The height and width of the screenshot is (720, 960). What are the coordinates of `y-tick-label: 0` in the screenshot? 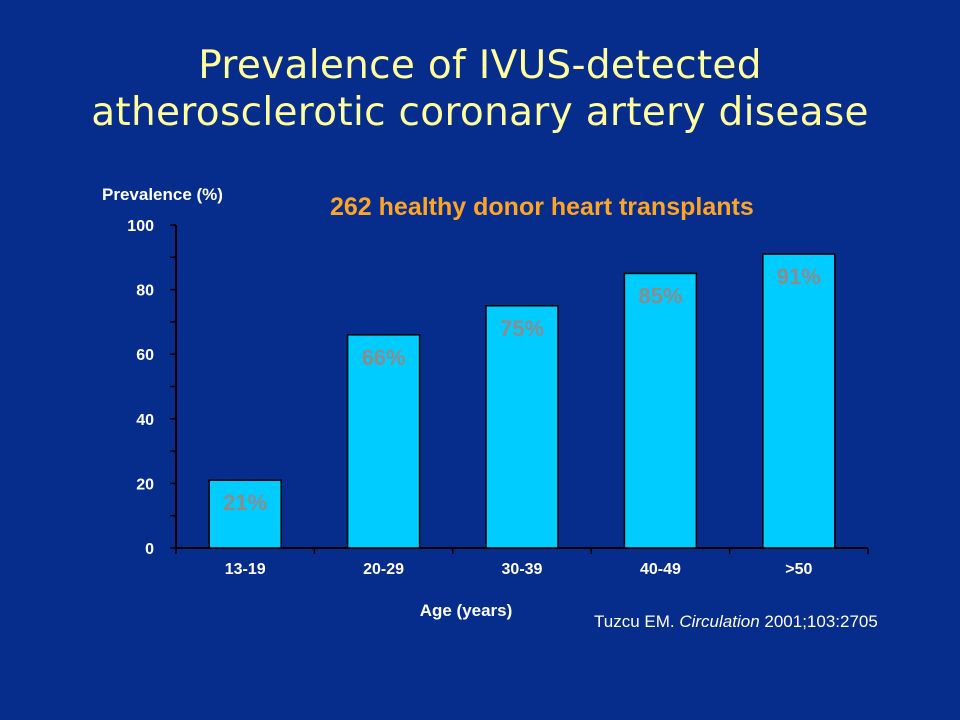 It's located at (149, 549).